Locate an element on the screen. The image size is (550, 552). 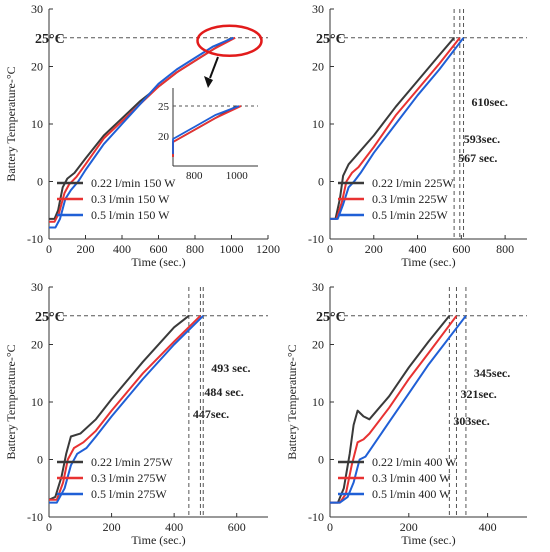
legend-label: 0.3 l/min 150 W is located at coordinates (130, 199).